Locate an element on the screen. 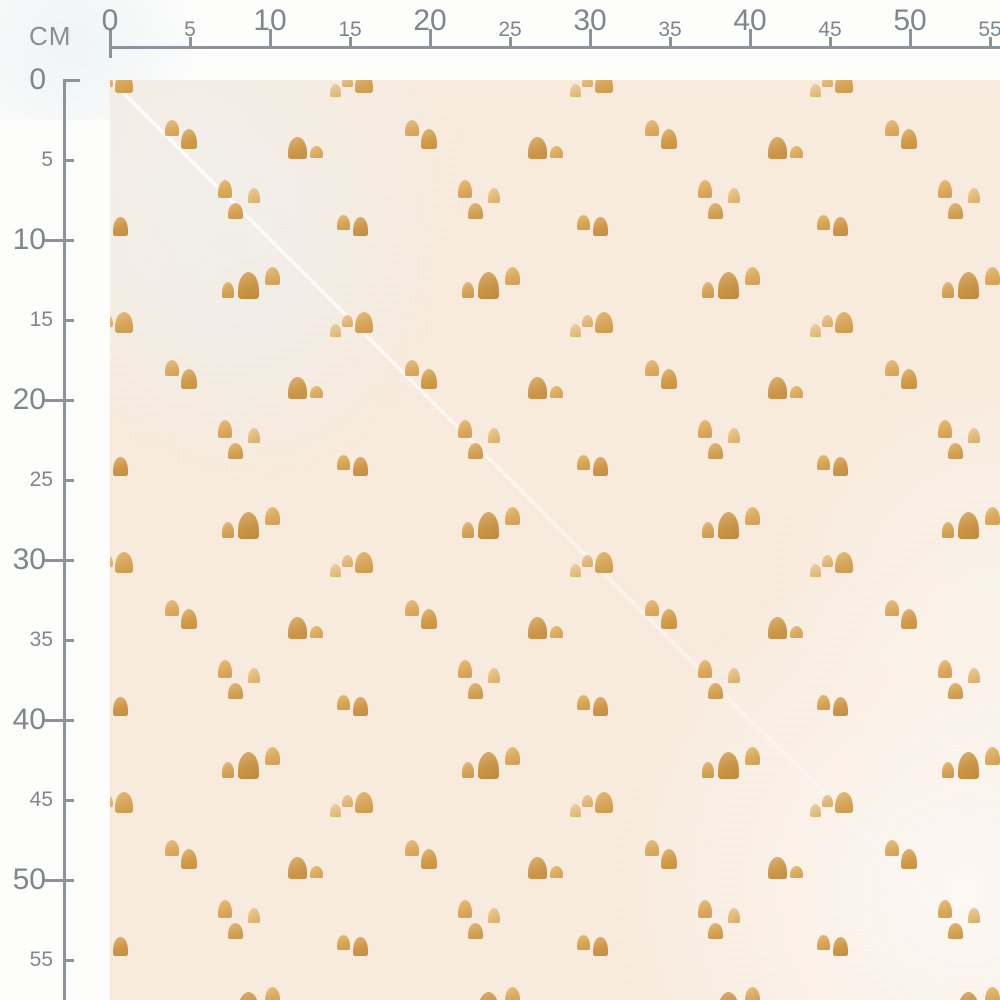 The image size is (1000, 1000). vertical-ruler-label: 45 is located at coordinates (41, 799).